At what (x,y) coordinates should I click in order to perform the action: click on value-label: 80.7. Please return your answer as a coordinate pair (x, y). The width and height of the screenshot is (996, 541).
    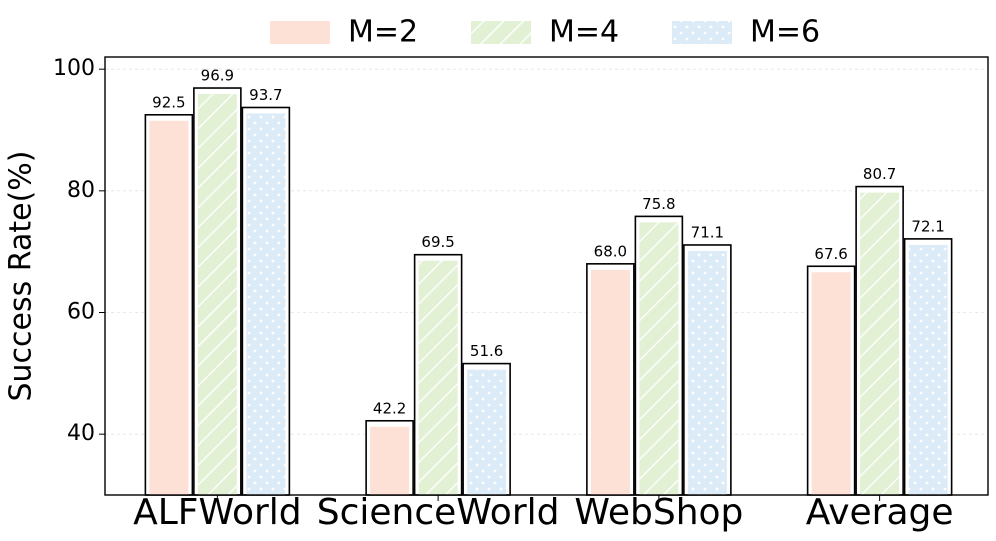
    Looking at the image, I should click on (879, 174).